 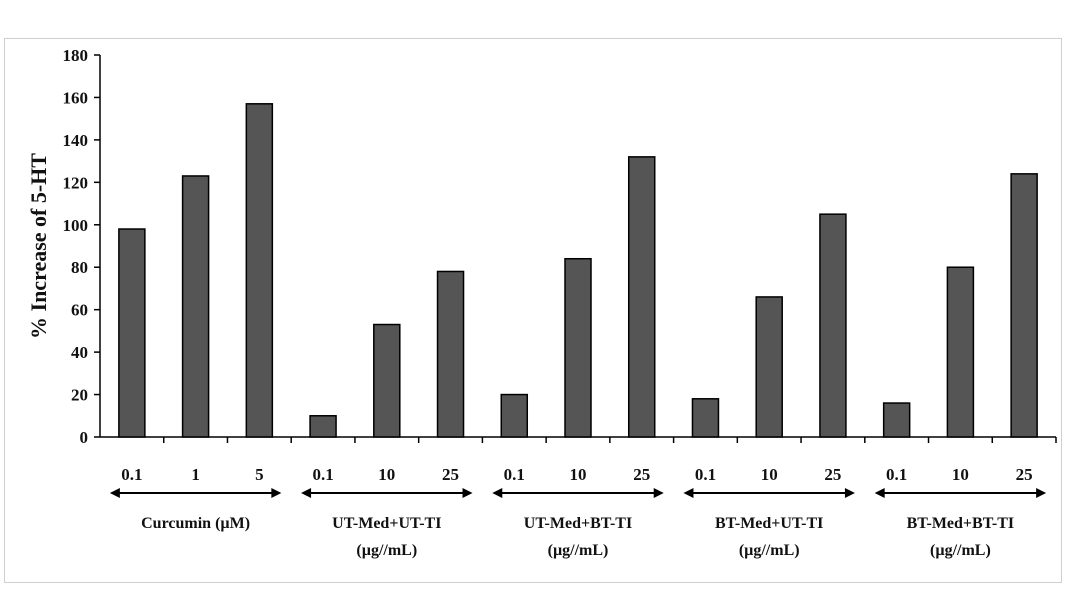 I want to click on group-label: BT-Med+UT-TI, so click(x=769, y=523).